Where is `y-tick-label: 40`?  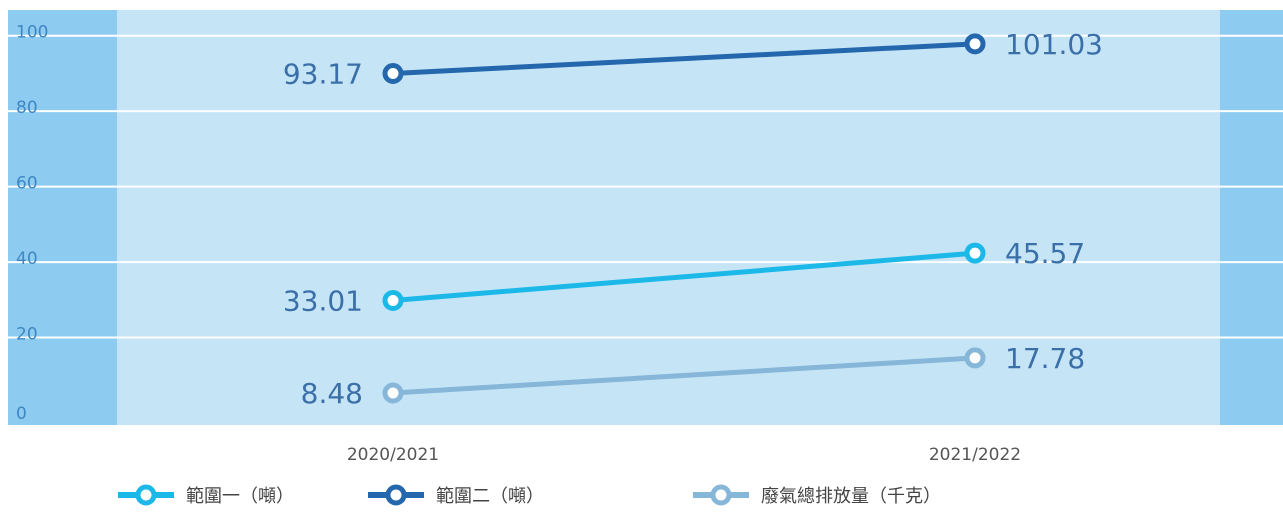 y-tick-label: 40 is located at coordinates (27, 259).